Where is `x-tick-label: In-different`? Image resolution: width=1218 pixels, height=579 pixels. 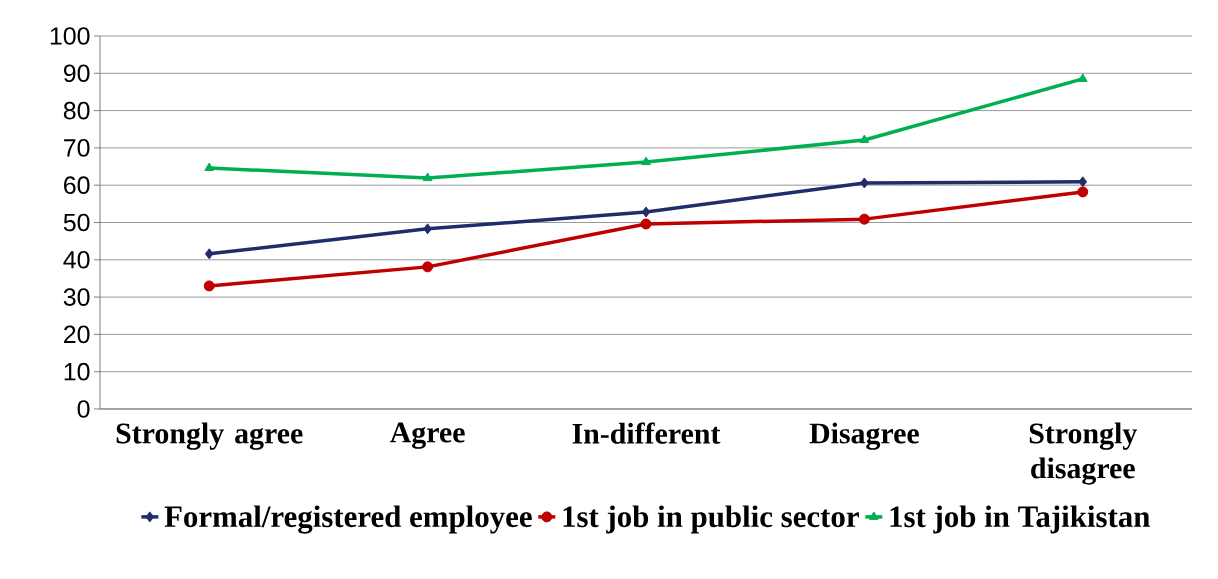
x-tick-label: In-different is located at coordinates (646, 433).